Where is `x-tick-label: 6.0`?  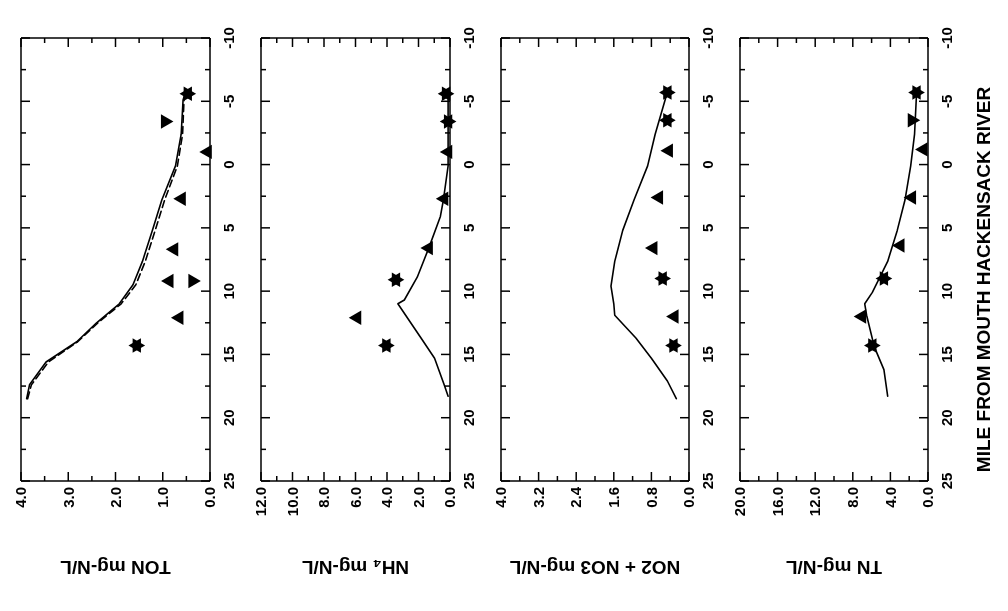 x-tick-label: 6.0 is located at coordinates (355, 497).